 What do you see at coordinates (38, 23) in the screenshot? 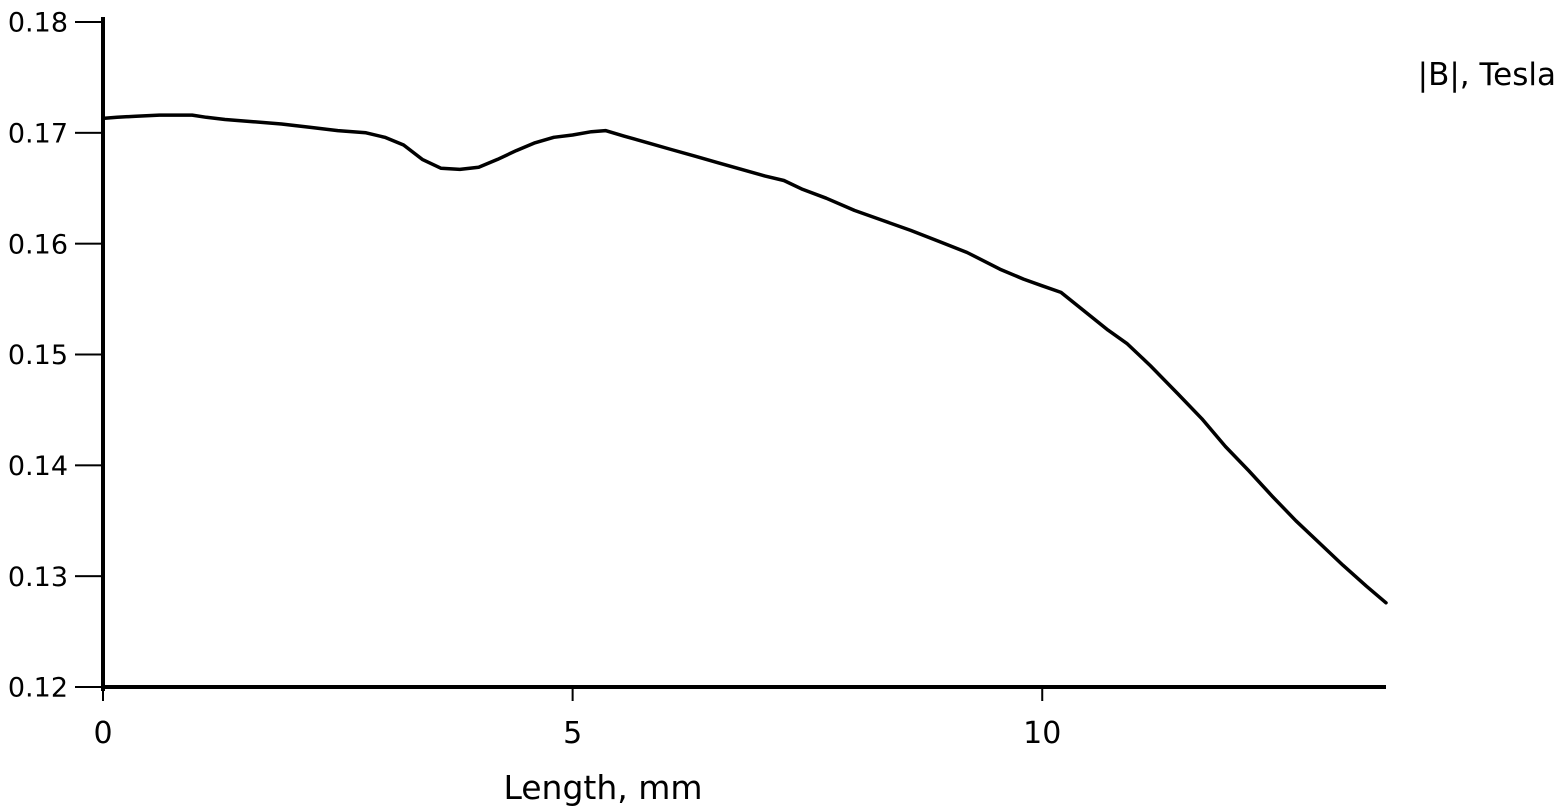
I see `y-tick-label: 0.18` at bounding box center [38, 23].